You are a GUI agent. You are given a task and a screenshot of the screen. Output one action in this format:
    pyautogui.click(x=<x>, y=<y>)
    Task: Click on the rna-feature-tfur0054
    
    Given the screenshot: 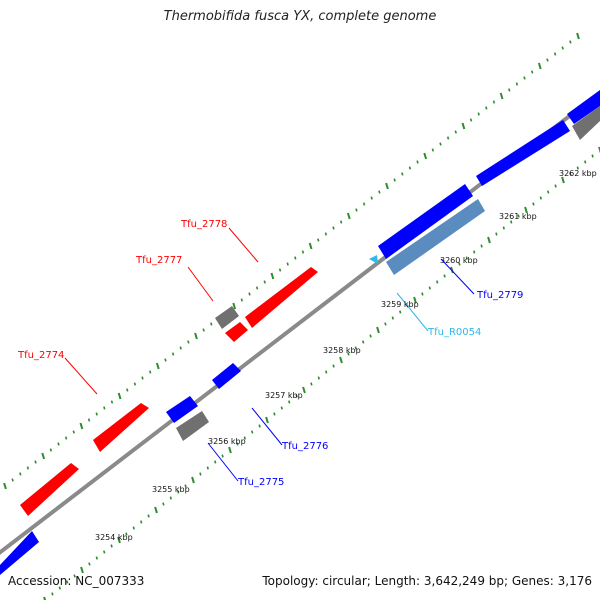 What is the action you would take?
    pyautogui.click(x=435, y=237)
    